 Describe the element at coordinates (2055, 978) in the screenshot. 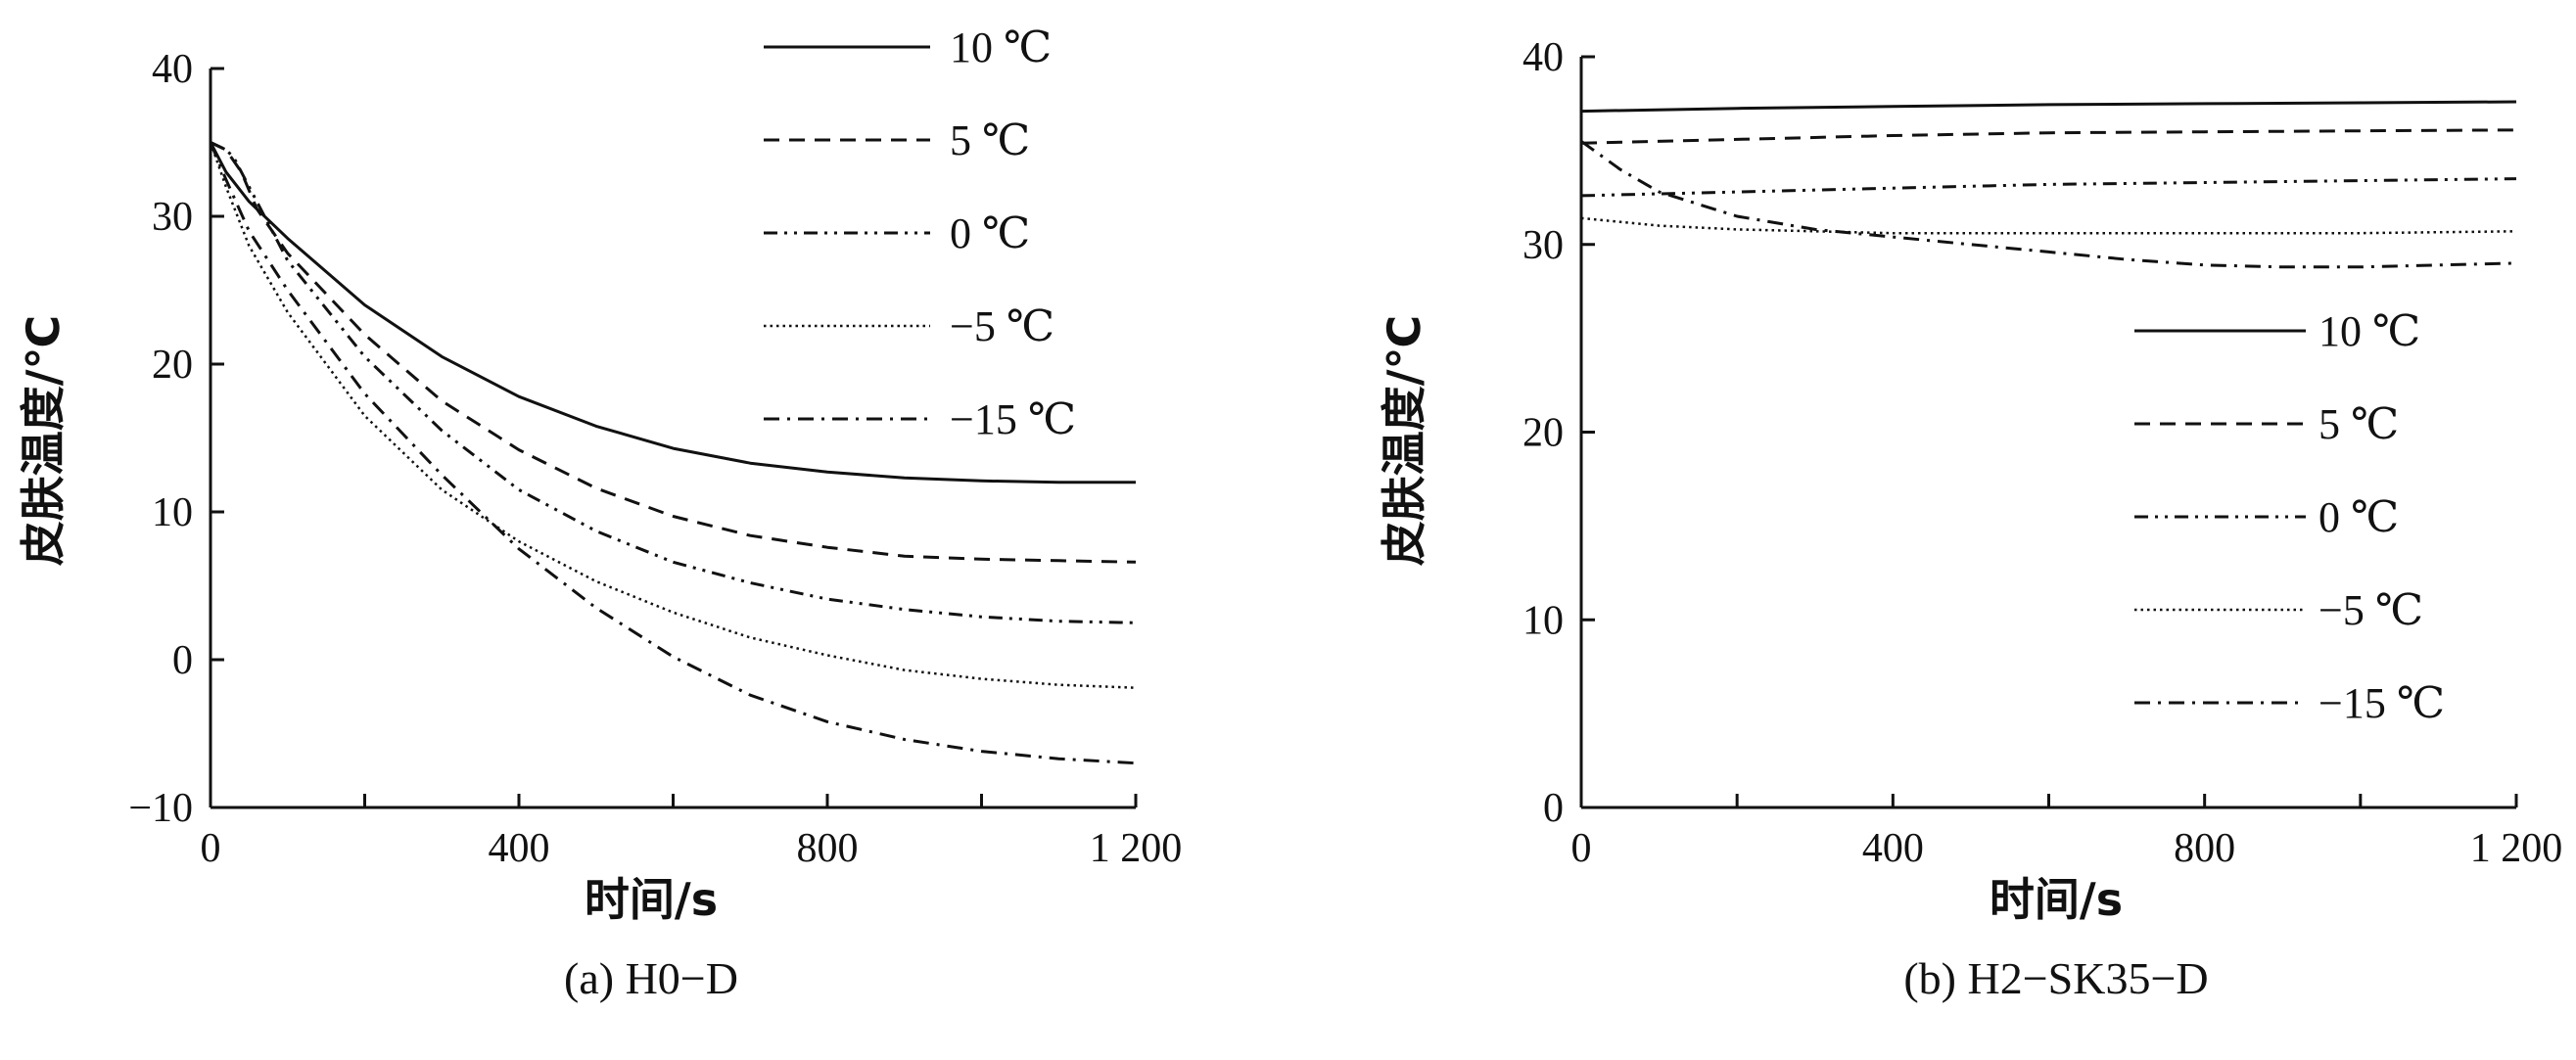

I see `chart-caption: (b) H2−SK35−D` at that location.